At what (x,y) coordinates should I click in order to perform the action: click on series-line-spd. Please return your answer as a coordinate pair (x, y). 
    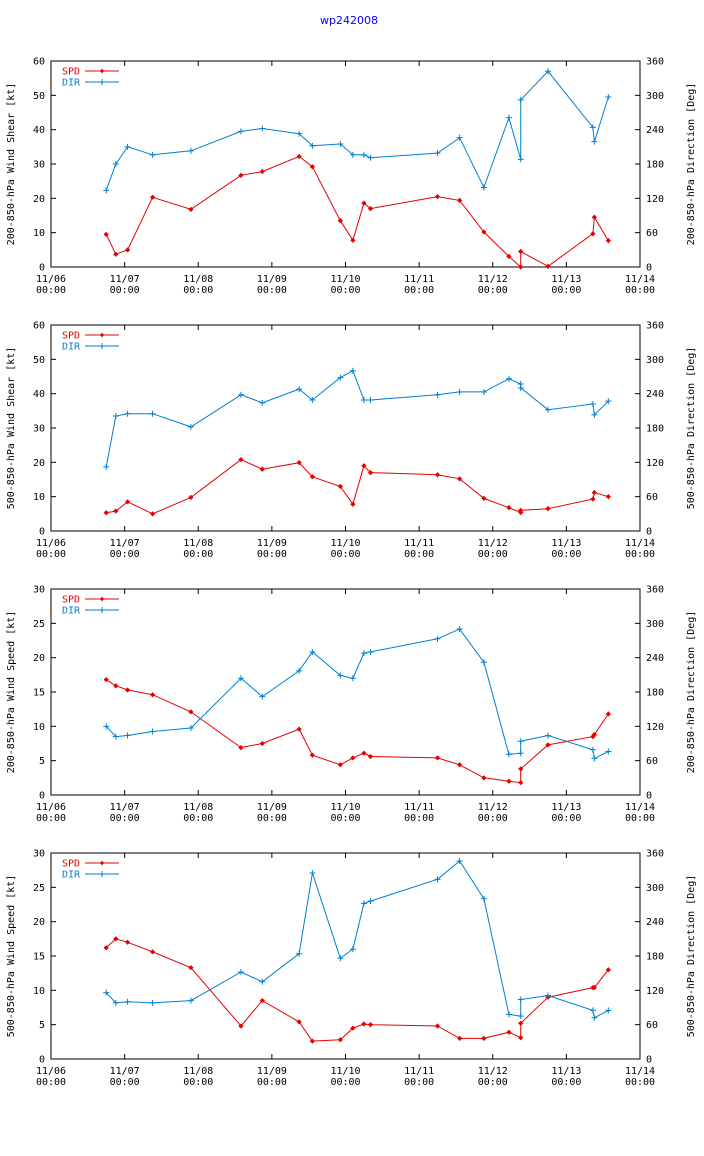
    Looking at the image, I should click on (357, 731).